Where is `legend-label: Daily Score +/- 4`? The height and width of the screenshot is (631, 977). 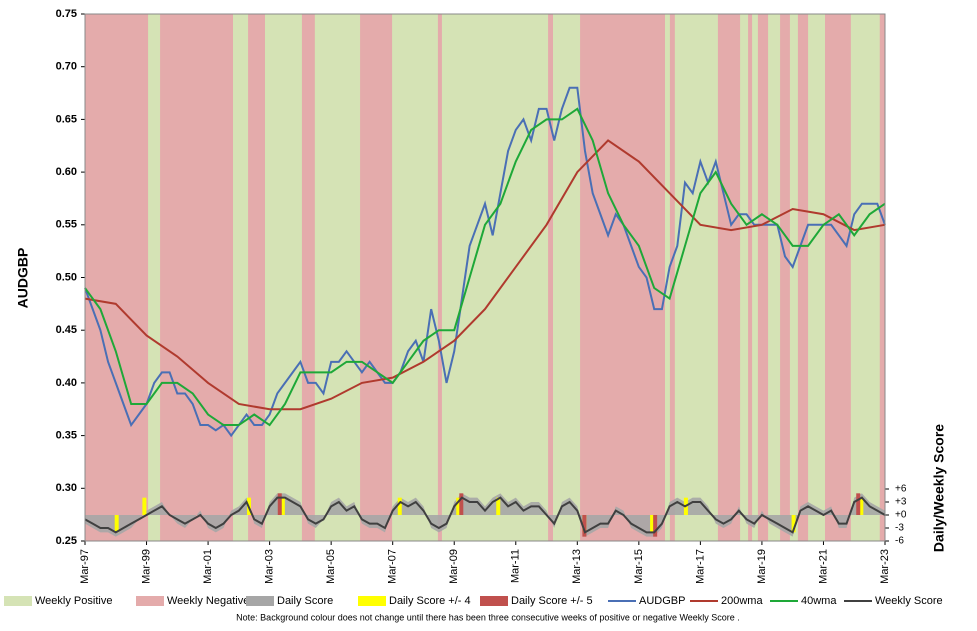 legend-label: Daily Score +/- 4 is located at coordinates (430, 601).